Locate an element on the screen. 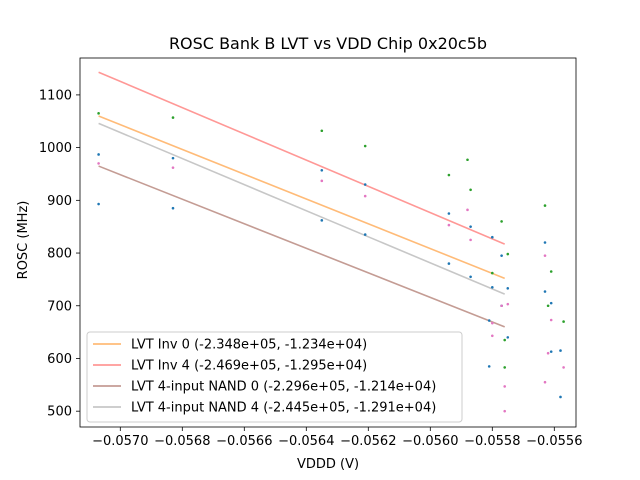 Image resolution: width=640 pixels, height=480 pixels. x-tick-label: −0.0568 is located at coordinates (182, 441).